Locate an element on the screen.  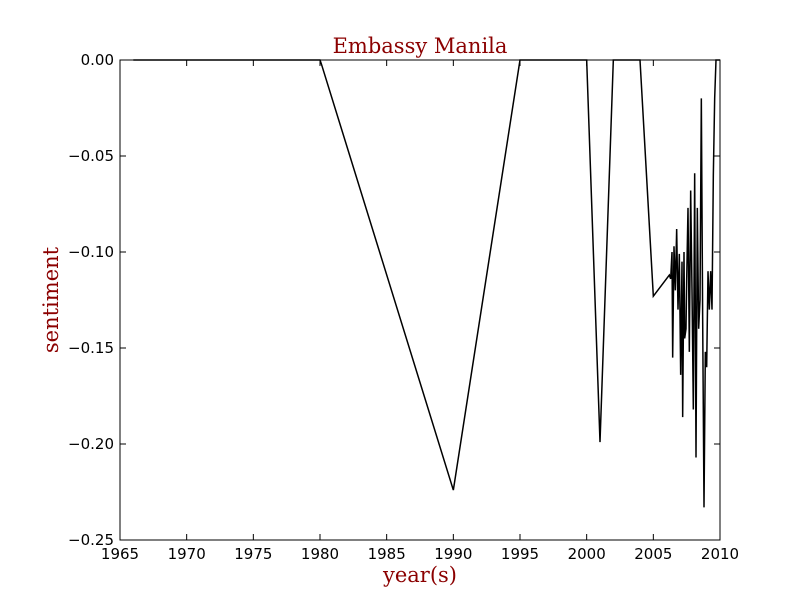
y-tick-label: −0.25 is located at coordinates (91, 540).